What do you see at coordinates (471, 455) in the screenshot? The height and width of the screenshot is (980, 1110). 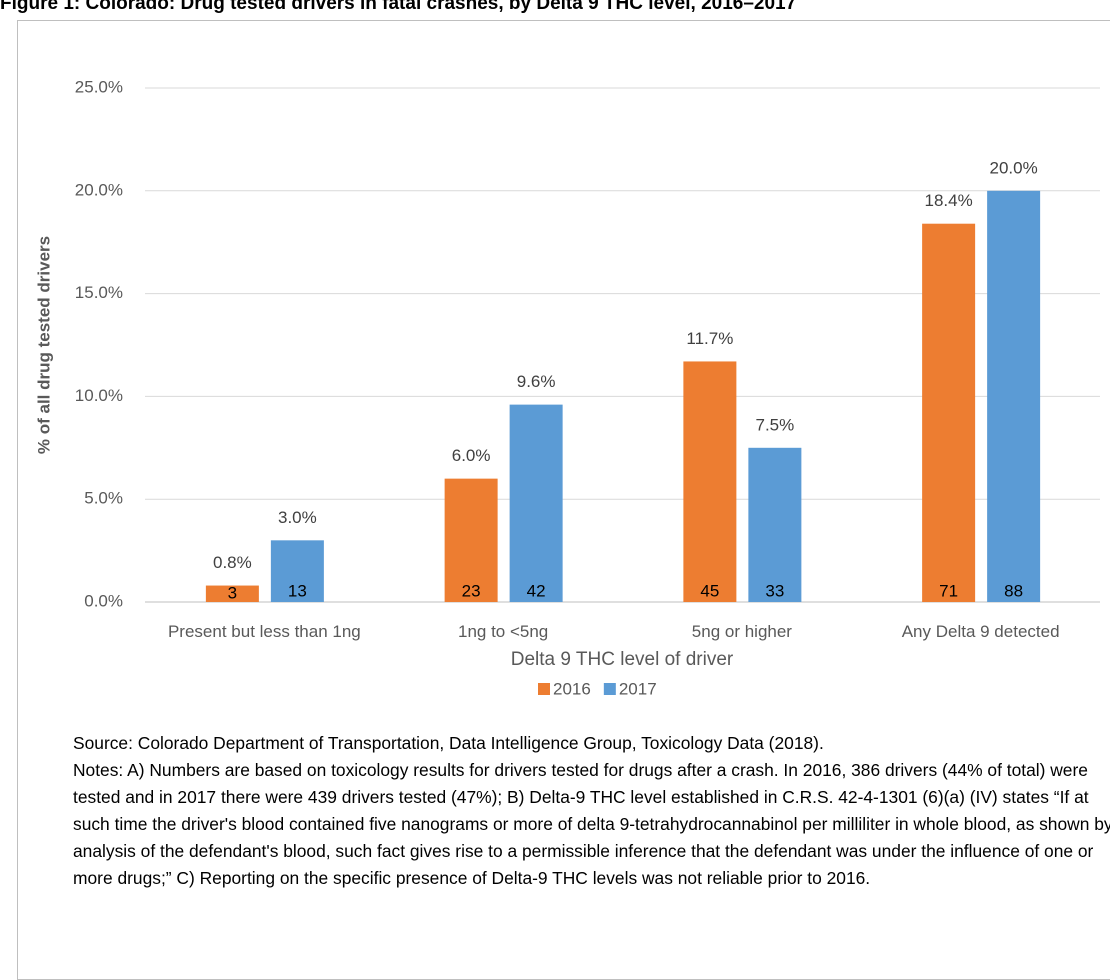 I see `value-label: 6.0%` at bounding box center [471, 455].